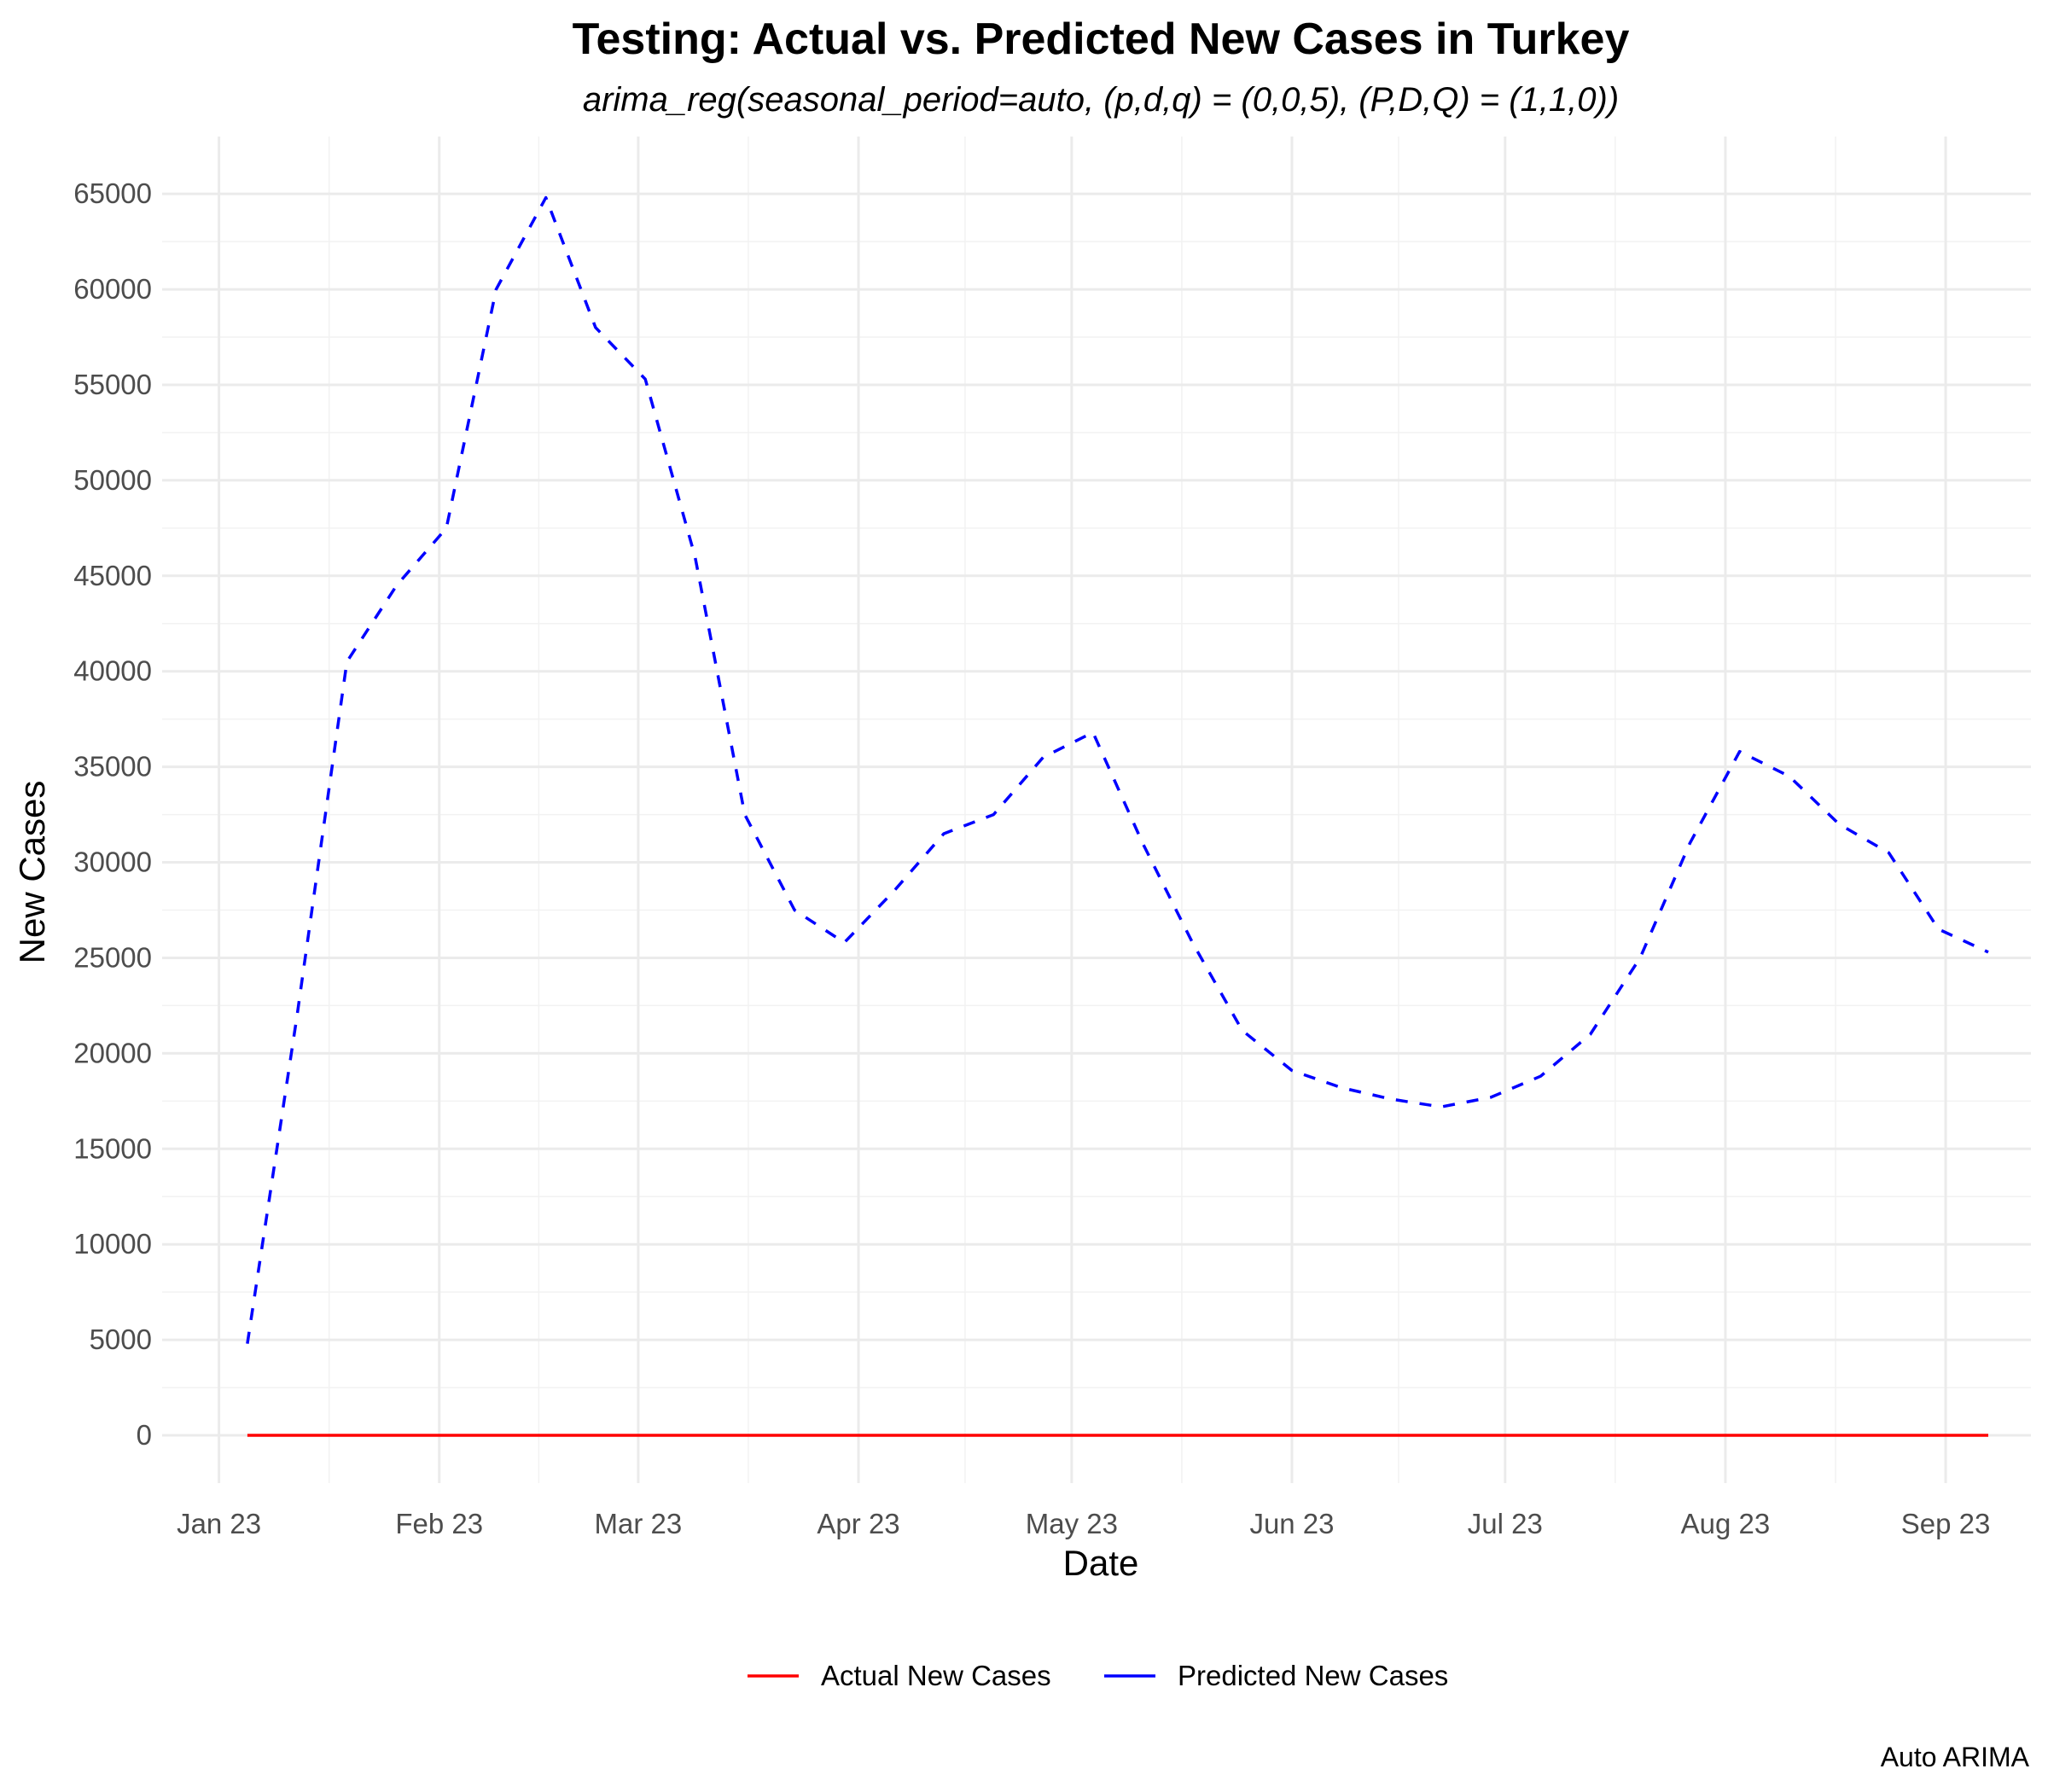 Image resolution: width=2048 pixels, height=1792 pixels. Describe the element at coordinates (219, 1523) in the screenshot. I see `x-tick-label: Jan 23` at that location.